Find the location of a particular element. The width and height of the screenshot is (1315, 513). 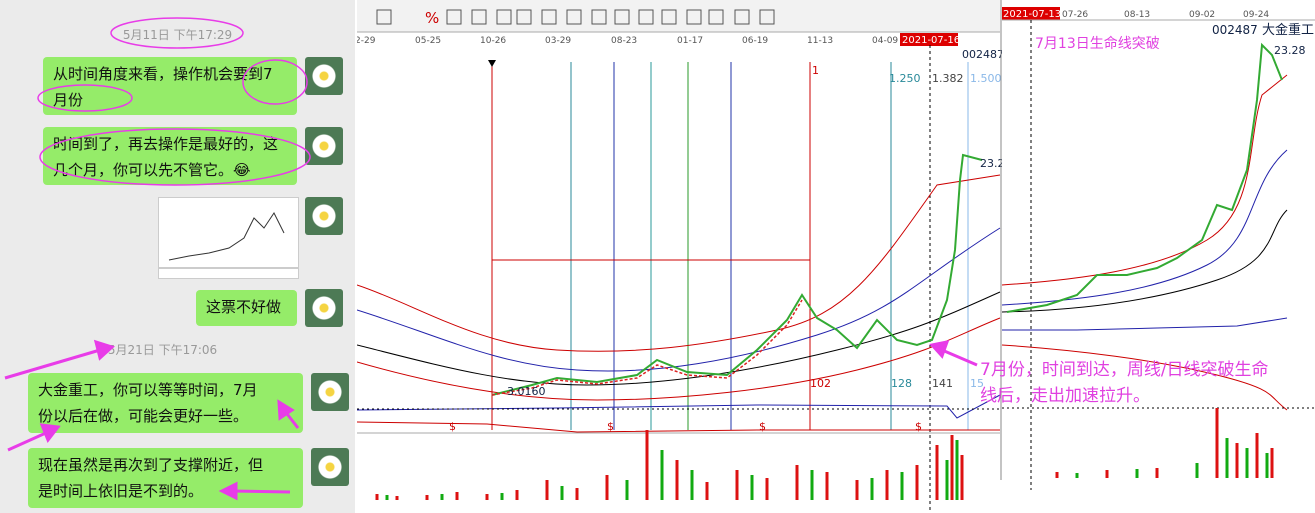

markers: $ $ $ $ is located at coordinates (685, 426).